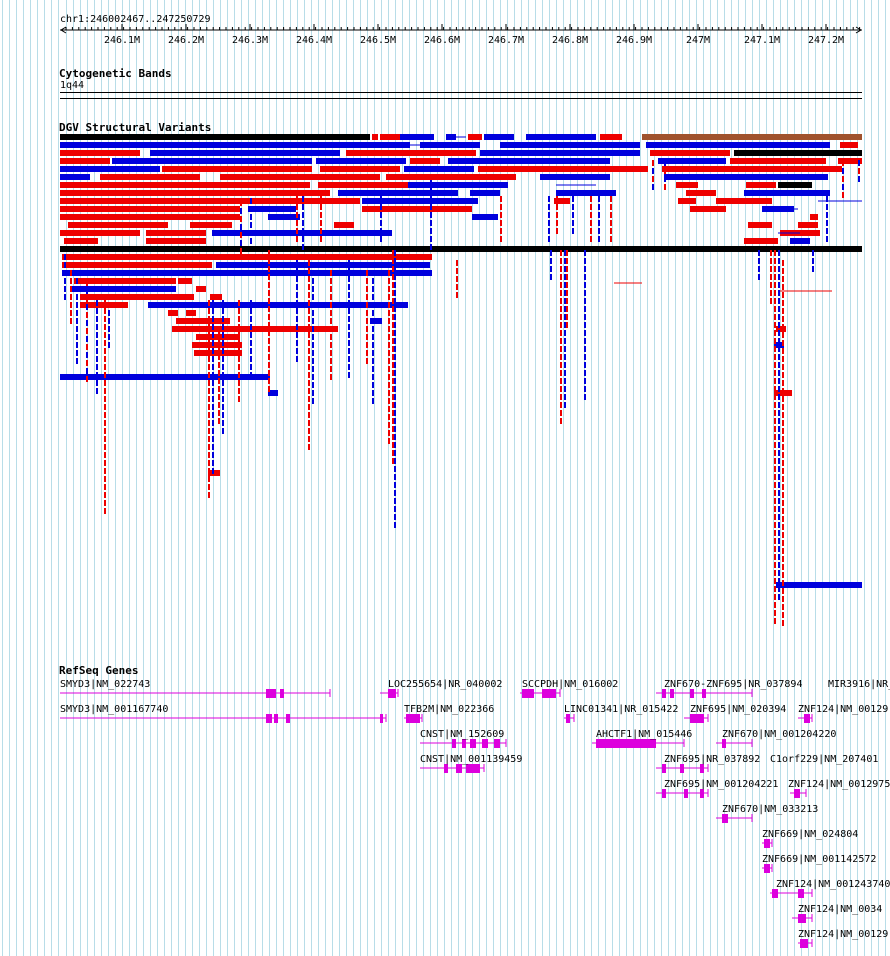 The height and width of the screenshot is (956, 890). I want to click on gene-label: TFB2M|NM_022366, so click(449, 709).